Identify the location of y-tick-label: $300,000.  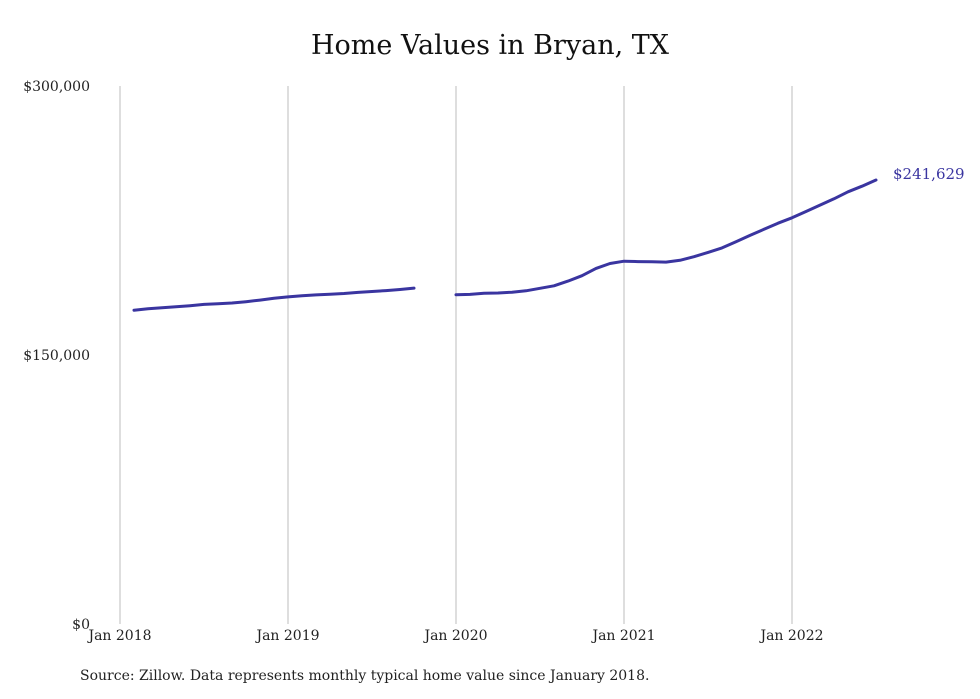
(56, 87).